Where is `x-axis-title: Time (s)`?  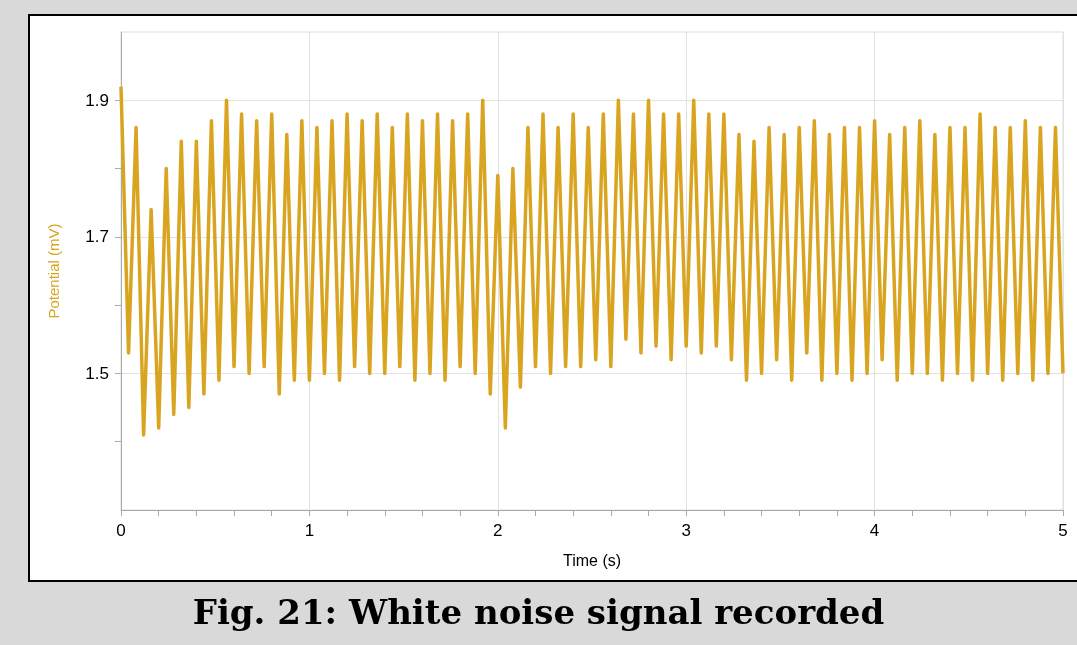 x-axis-title: Time (s) is located at coordinates (592, 560).